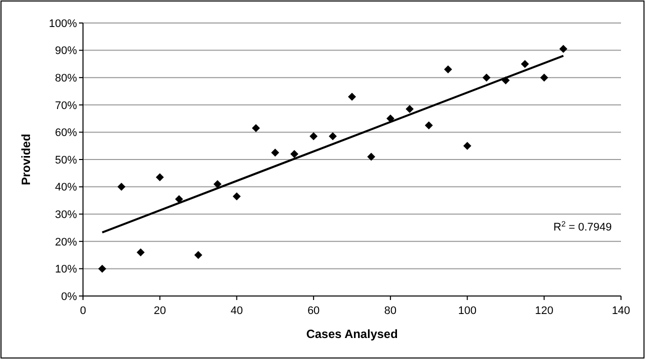 The image size is (646, 360). I want to click on annotation: R$^{2}$ = 0.7949, so click(582, 226).